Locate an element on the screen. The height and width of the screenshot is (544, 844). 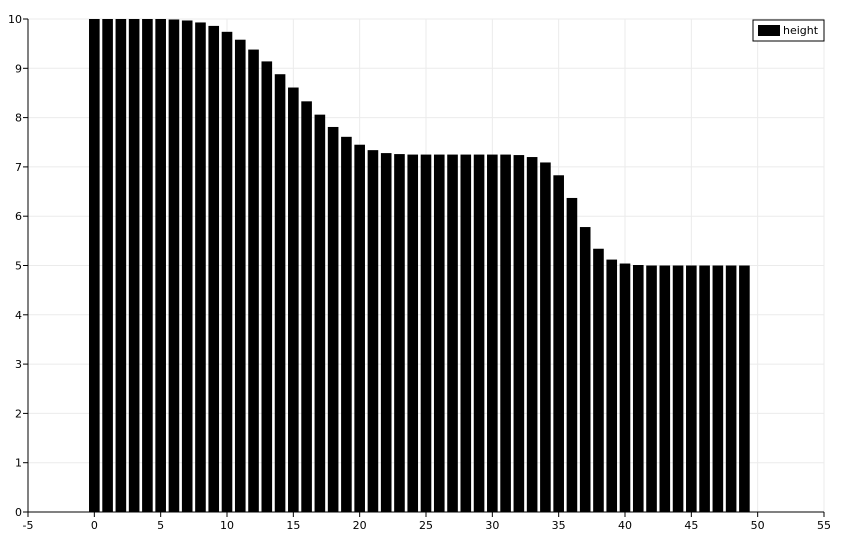
x-tick-label: 40 is located at coordinates (625, 525).